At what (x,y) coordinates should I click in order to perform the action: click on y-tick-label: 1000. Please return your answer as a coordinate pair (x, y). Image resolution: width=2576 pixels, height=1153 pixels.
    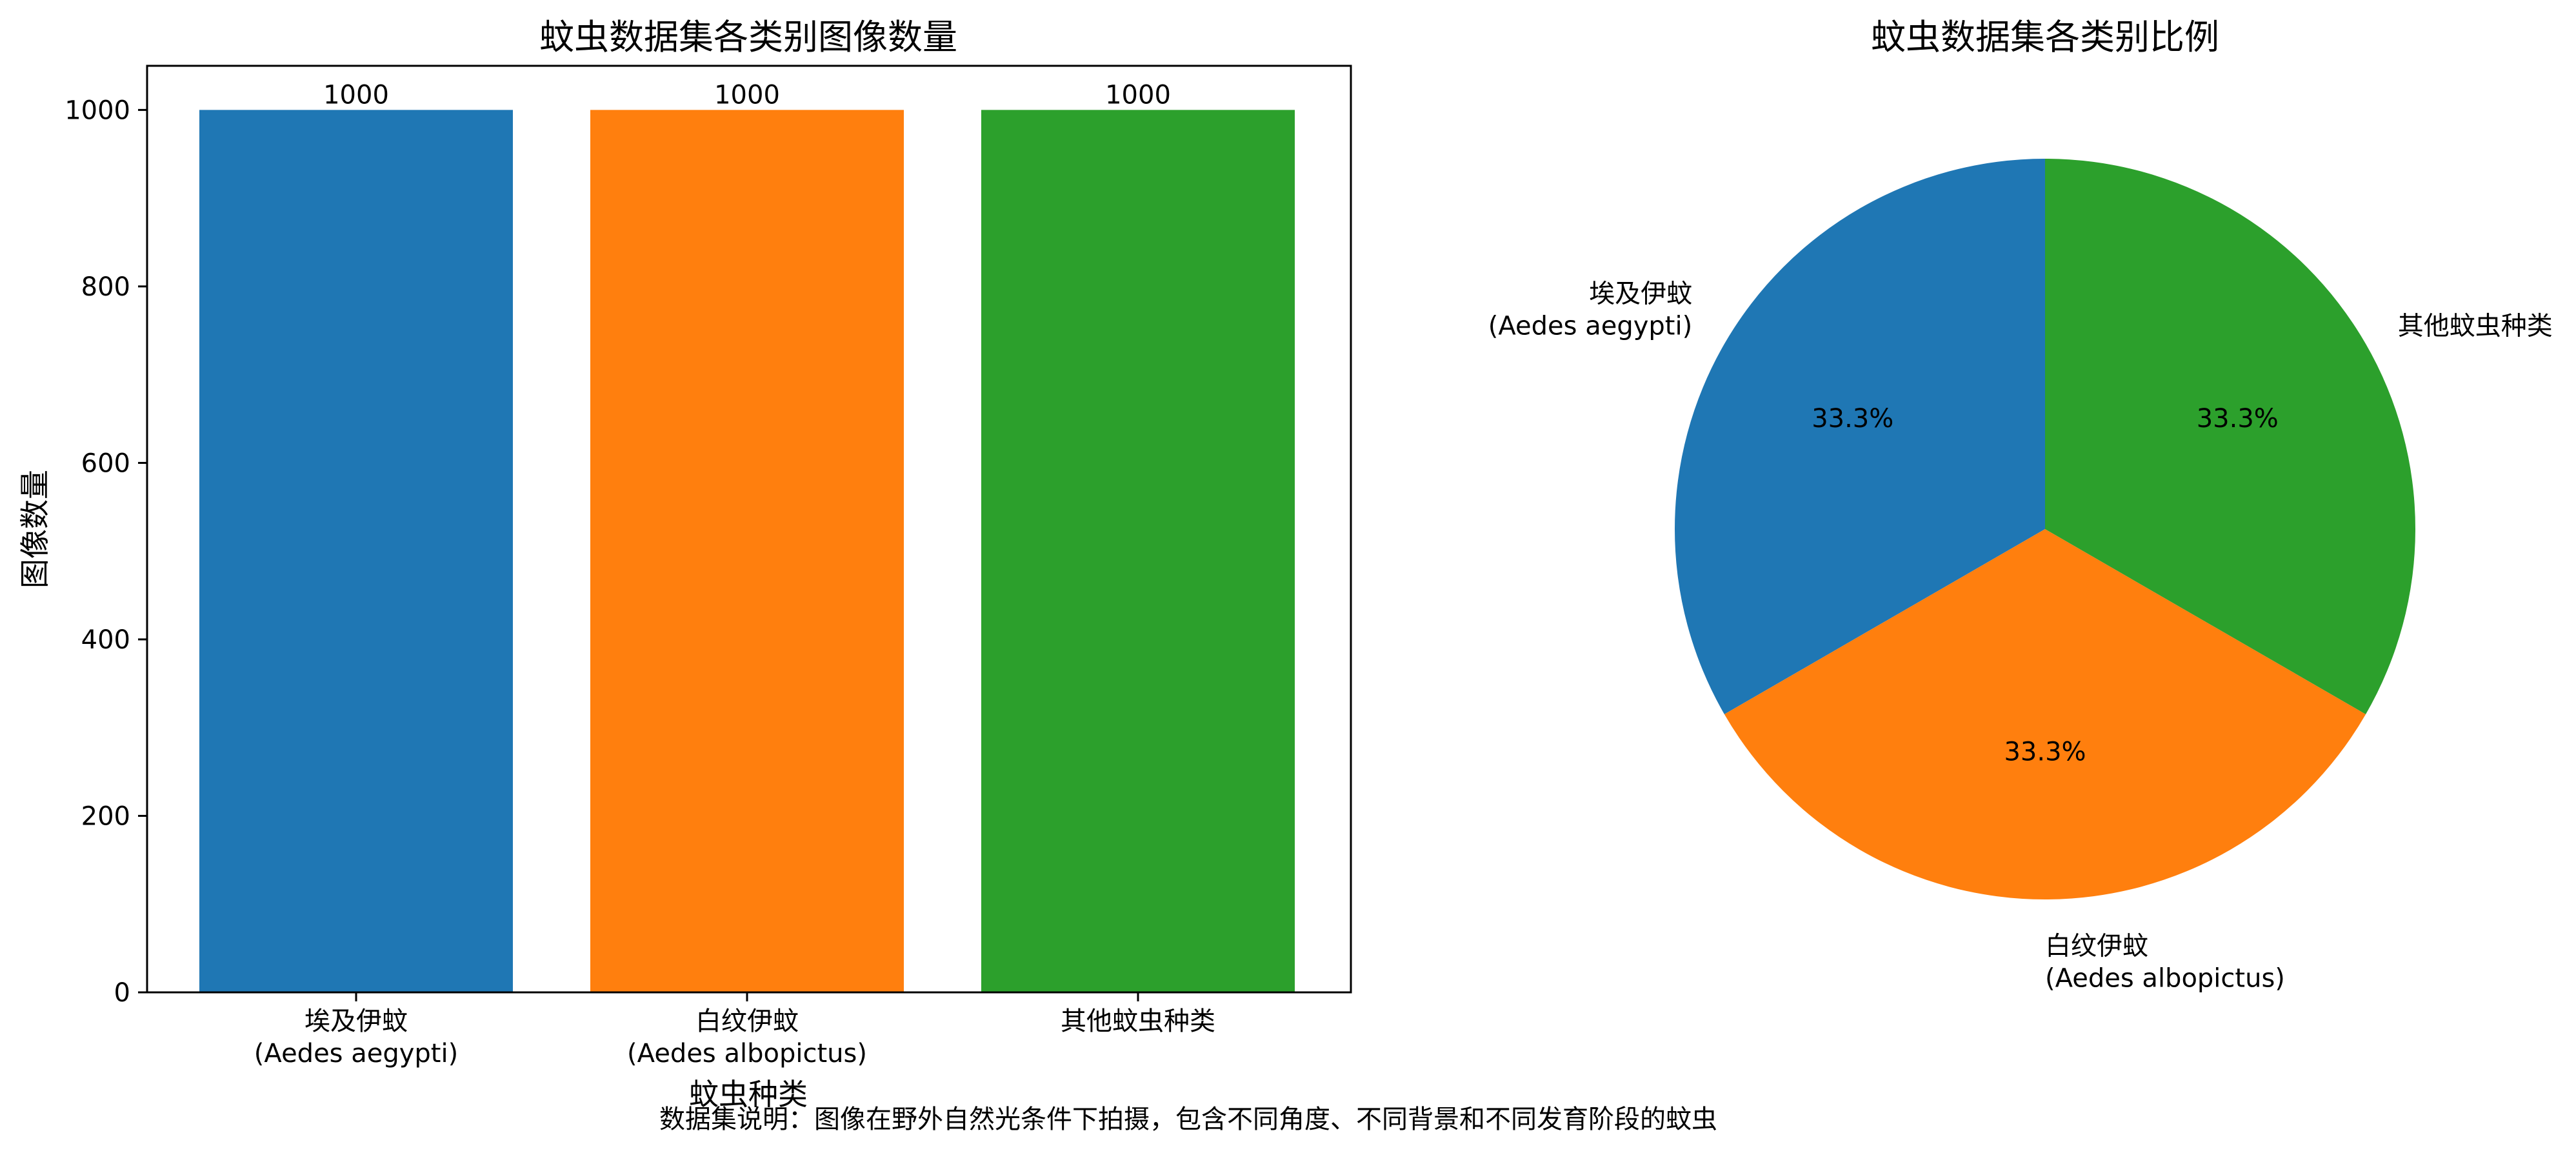
    Looking at the image, I should click on (97, 110).